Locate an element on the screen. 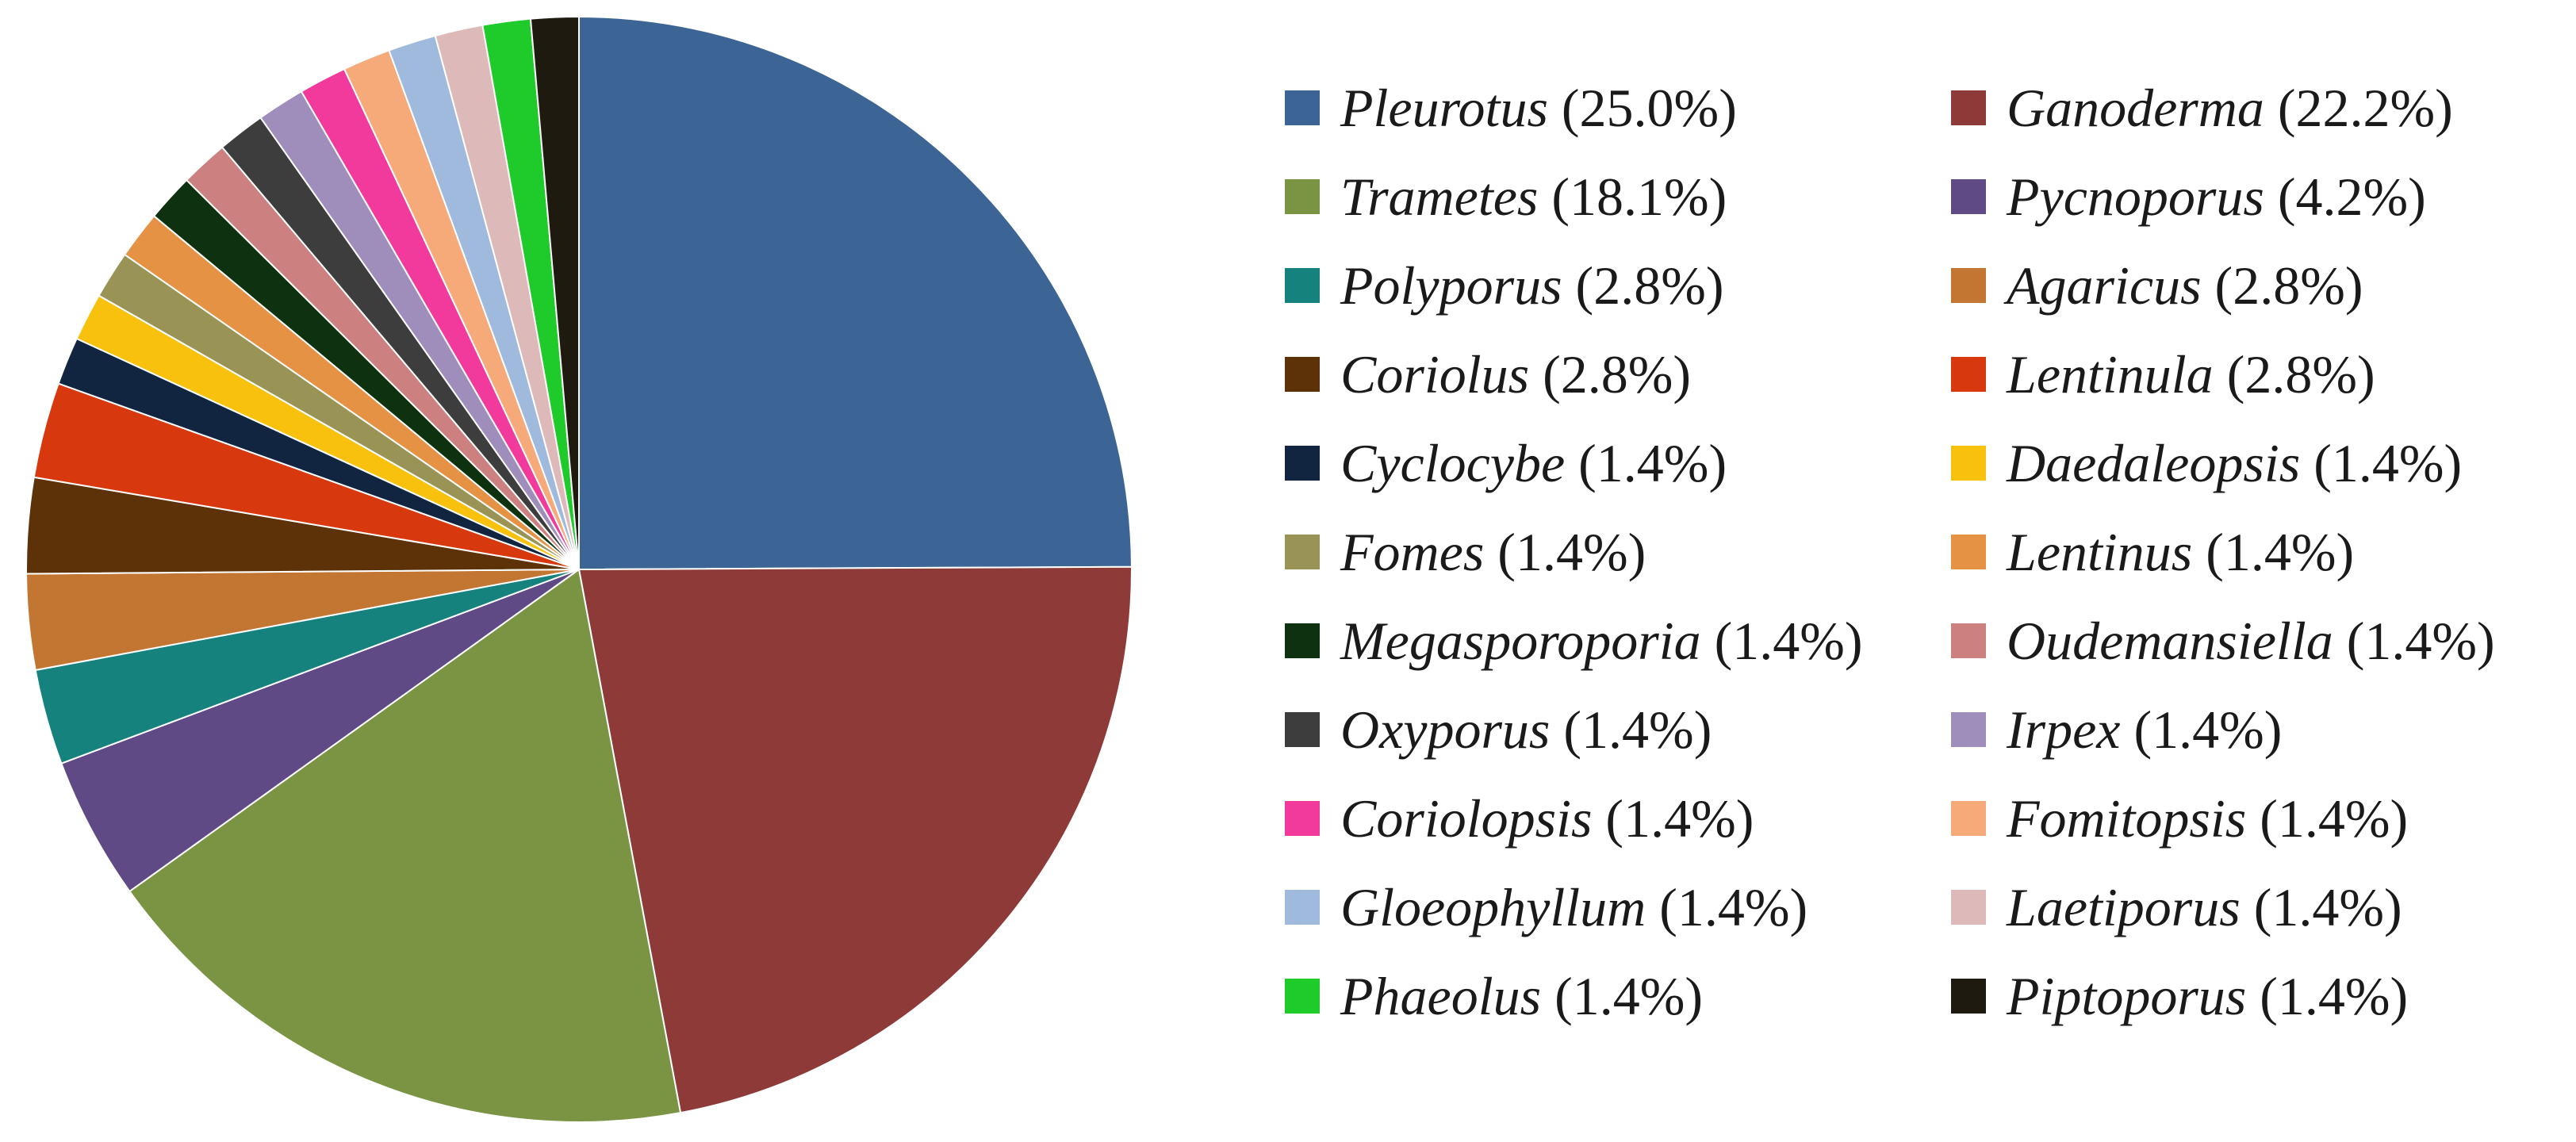  legend-label: Daedaleopsis (1.4%) is located at coordinates (2234, 463).